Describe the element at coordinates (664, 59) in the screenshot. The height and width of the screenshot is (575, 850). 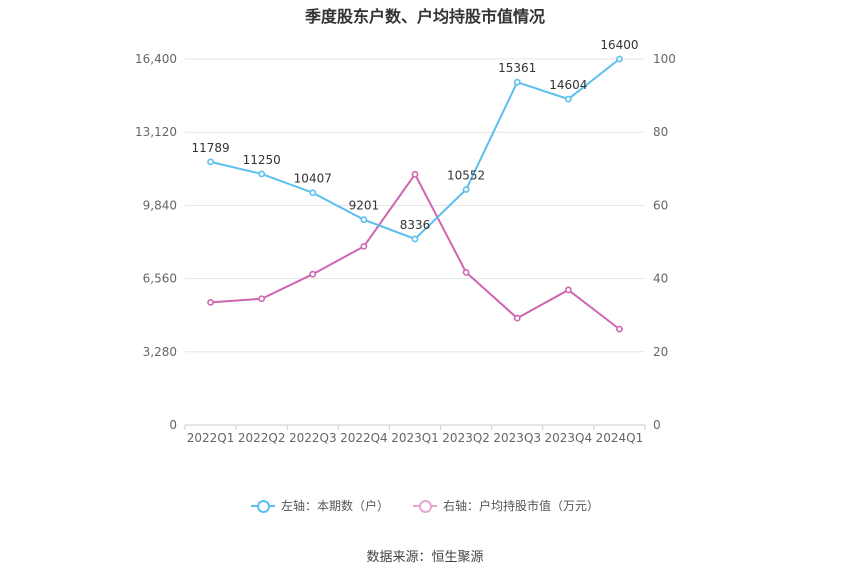
I see `y-right-tick-label: 100` at that location.